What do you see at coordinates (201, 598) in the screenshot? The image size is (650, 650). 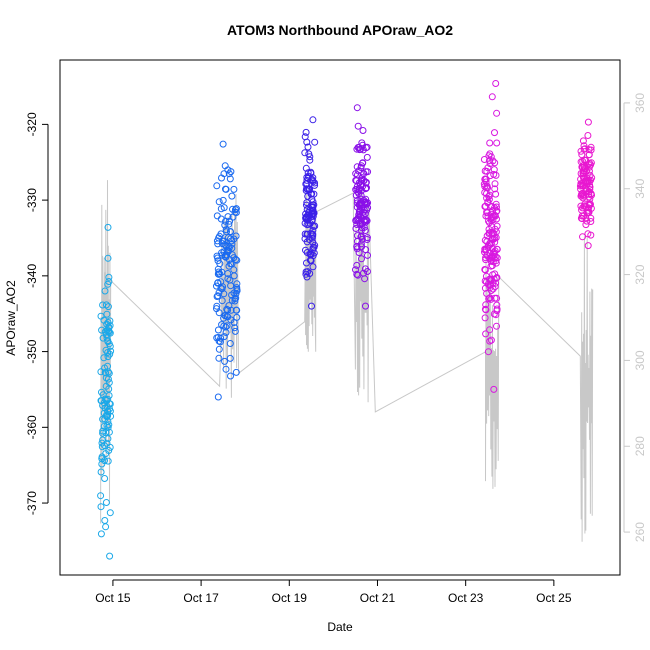 I see `x-tick-label: Oct 17` at bounding box center [201, 598].